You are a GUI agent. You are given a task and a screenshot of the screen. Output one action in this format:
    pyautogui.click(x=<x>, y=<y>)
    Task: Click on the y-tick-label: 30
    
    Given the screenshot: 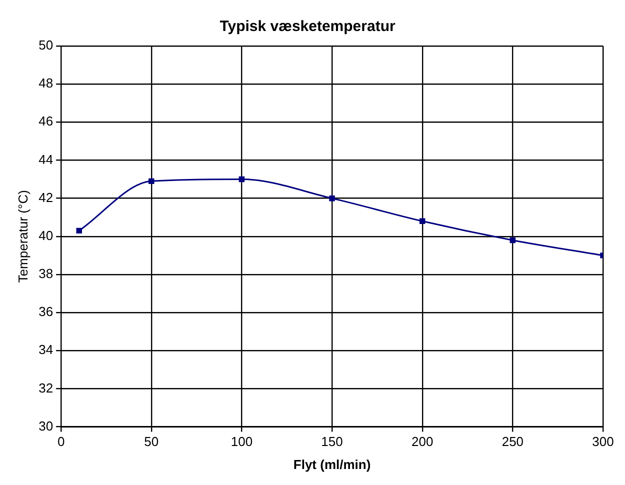 What is the action you would take?
    pyautogui.click(x=46, y=426)
    